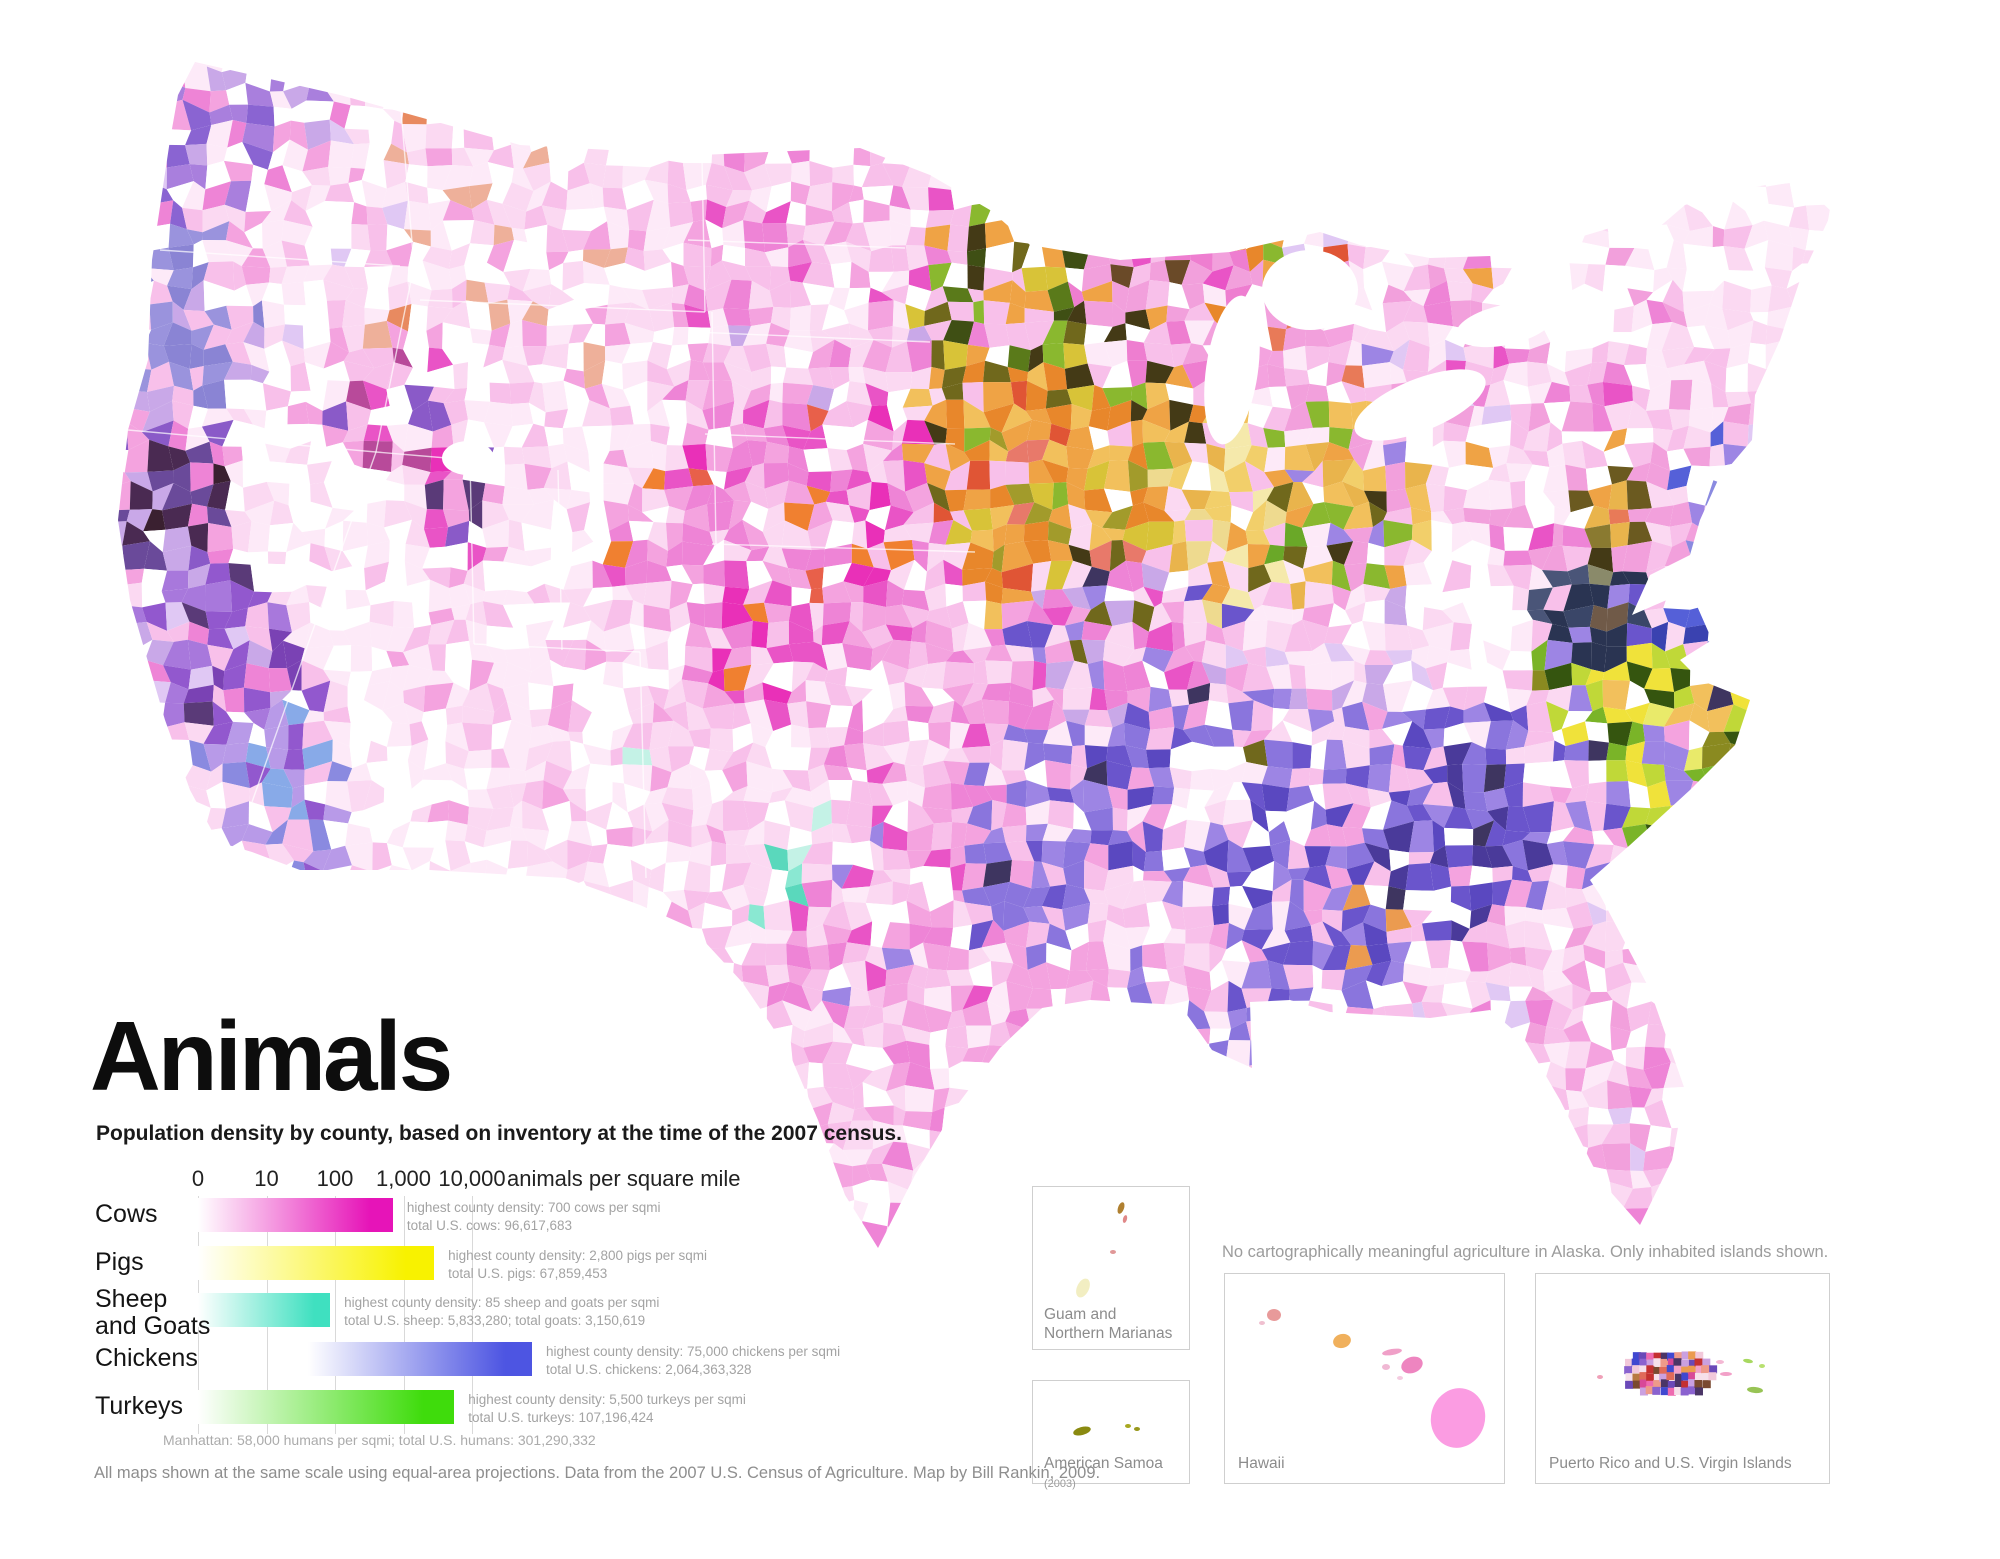 Image resolution: width=2000 pixels, height=1559 pixels. I want to click on samoa-year-note: (2003), so click(1060, 1484).